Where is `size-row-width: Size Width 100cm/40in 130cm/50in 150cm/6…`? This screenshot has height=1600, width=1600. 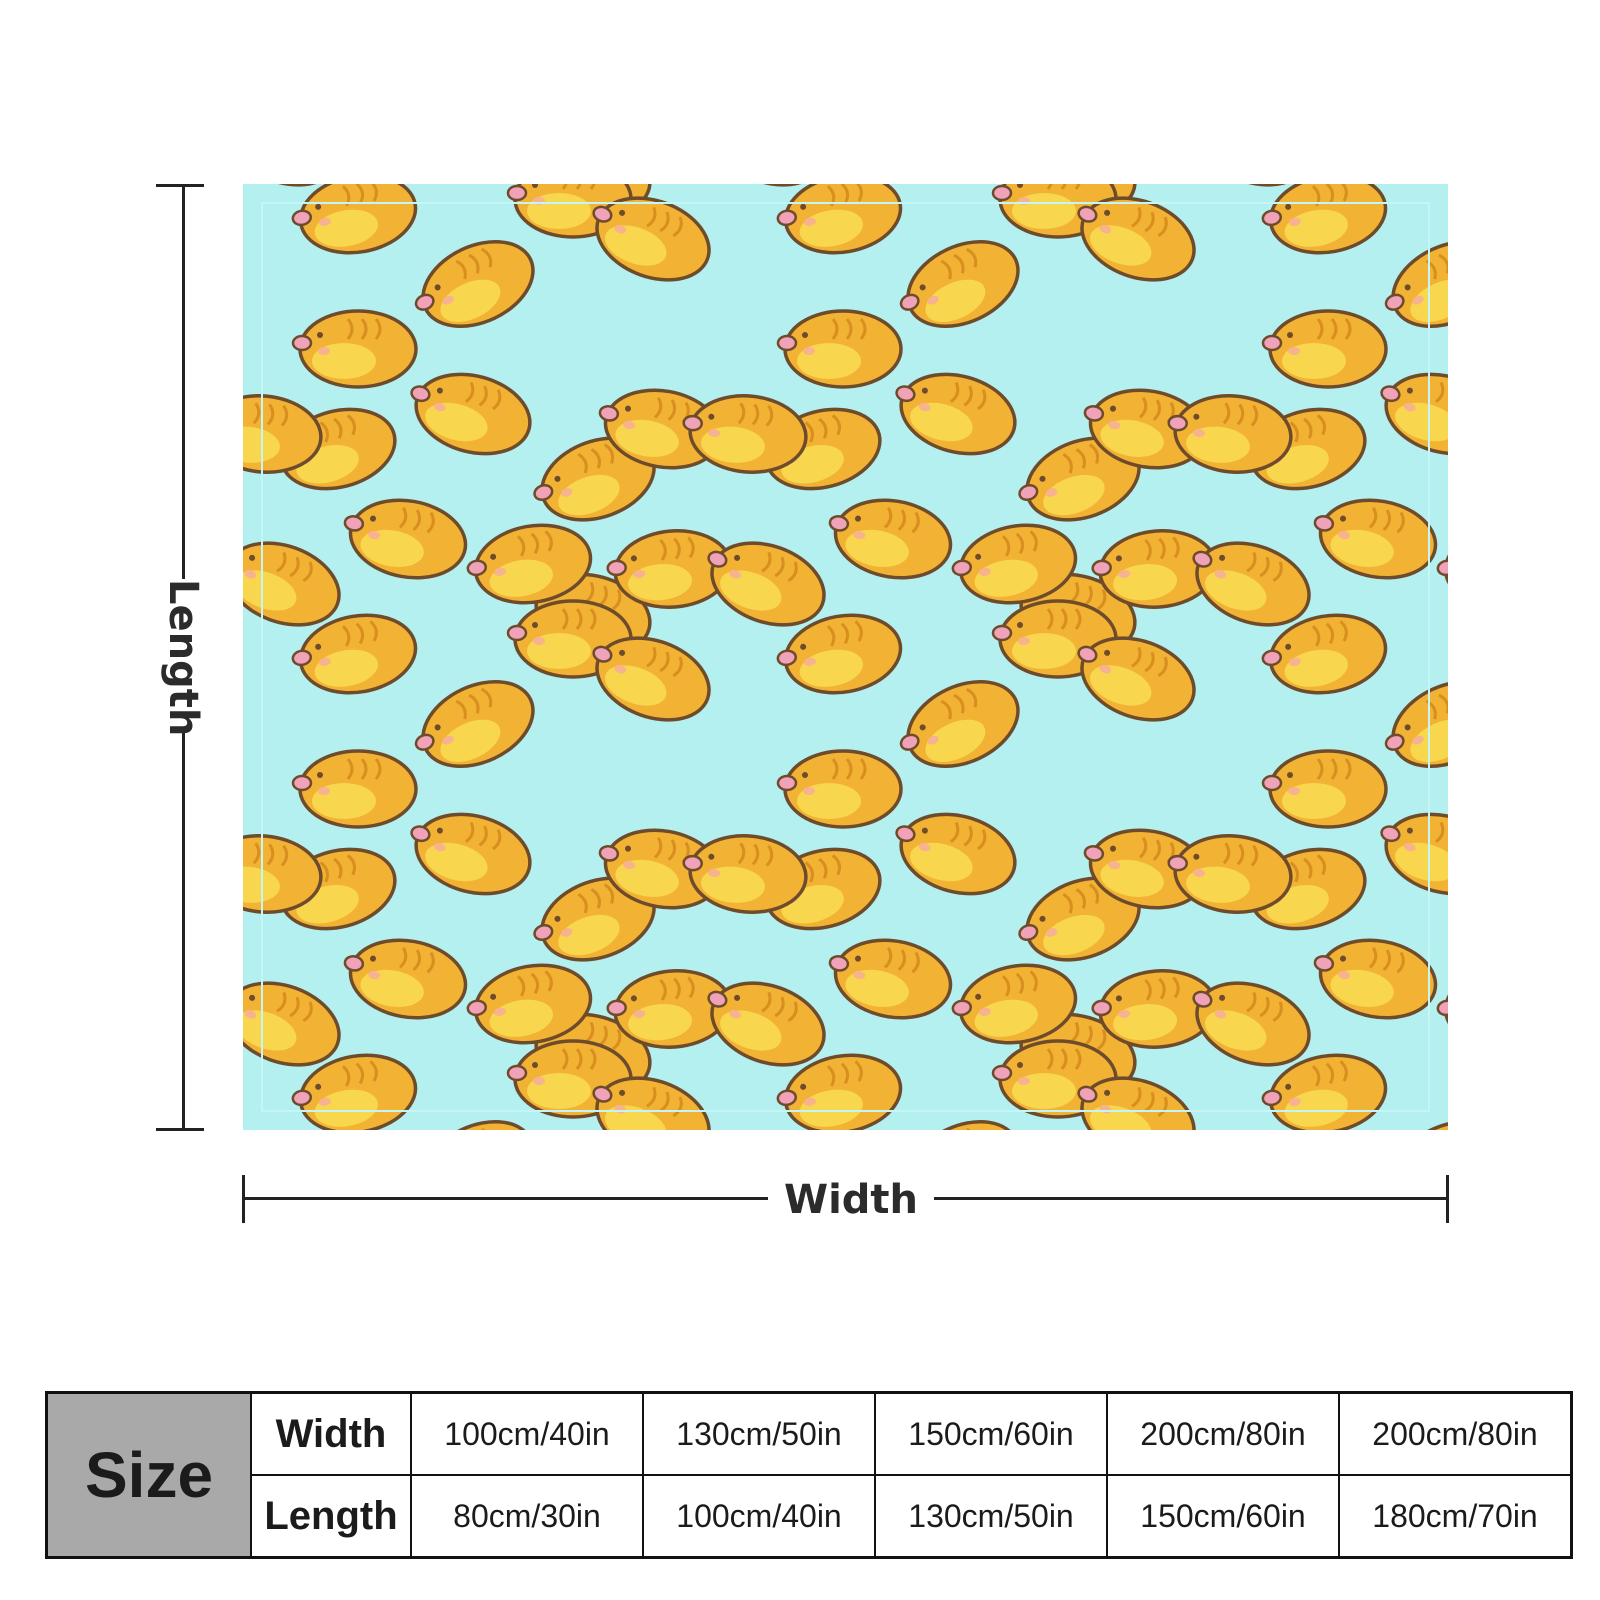
size-row-width: Size Width 100cm/40in 130cm/50in 150cm/6… is located at coordinates (809, 1475).